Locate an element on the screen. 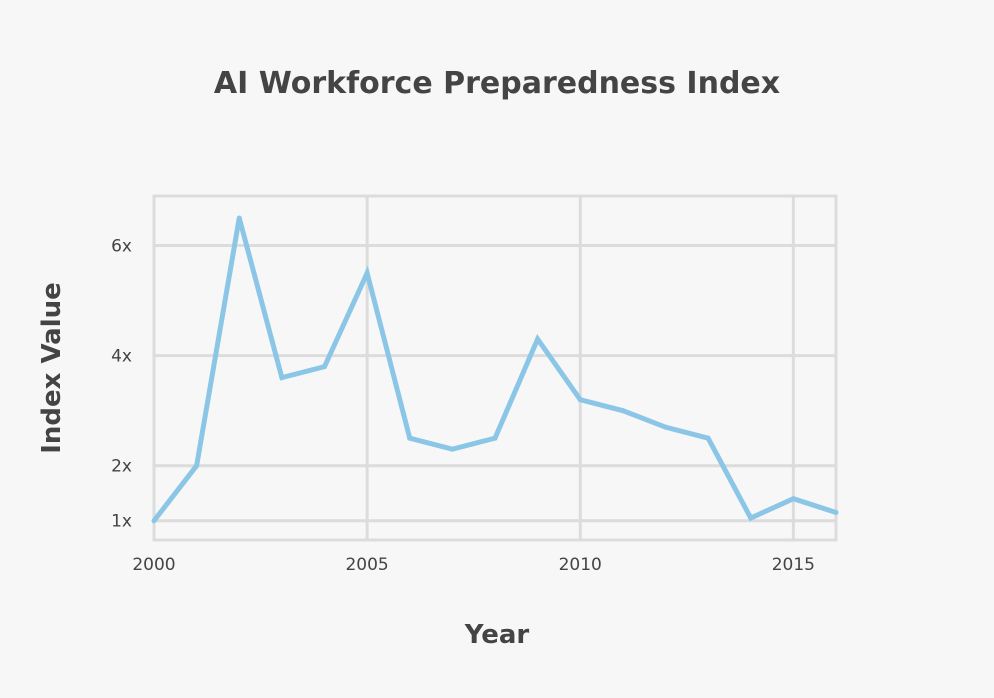 The height and width of the screenshot is (698, 994). x-tick-label: 2005 is located at coordinates (366, 565).